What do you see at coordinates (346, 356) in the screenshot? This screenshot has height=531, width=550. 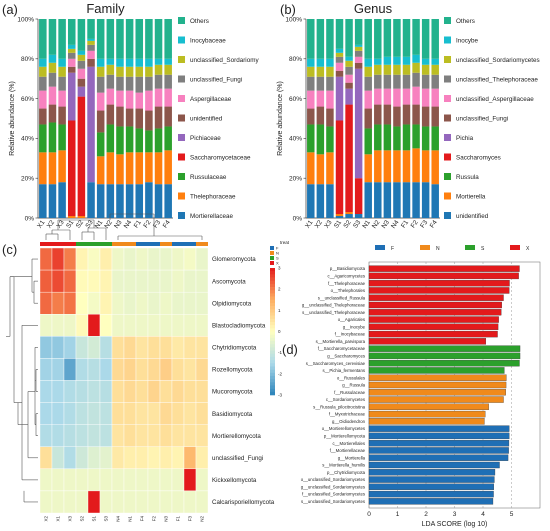 I see `lda-bar-label: g__Saccharomyces` at bounding box center [346, 356].